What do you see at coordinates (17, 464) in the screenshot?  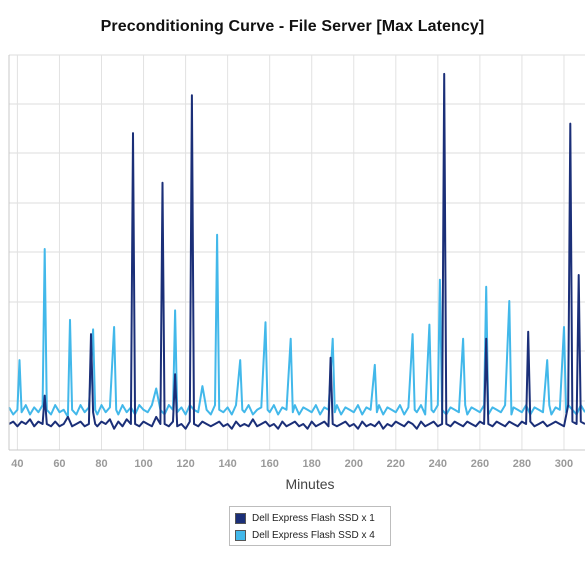 I see `x-tick-label: 40` at bounding box center [17, 464].